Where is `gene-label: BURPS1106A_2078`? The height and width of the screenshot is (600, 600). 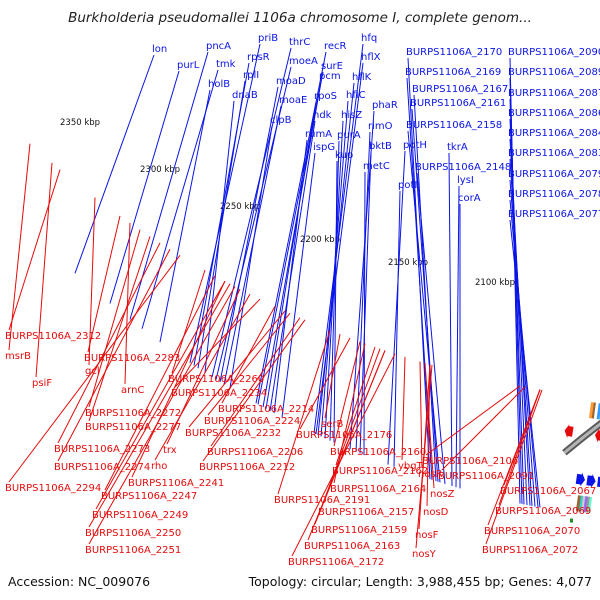
gene-label: BURPS1106A_2078 is located at coordinates (554, 194).